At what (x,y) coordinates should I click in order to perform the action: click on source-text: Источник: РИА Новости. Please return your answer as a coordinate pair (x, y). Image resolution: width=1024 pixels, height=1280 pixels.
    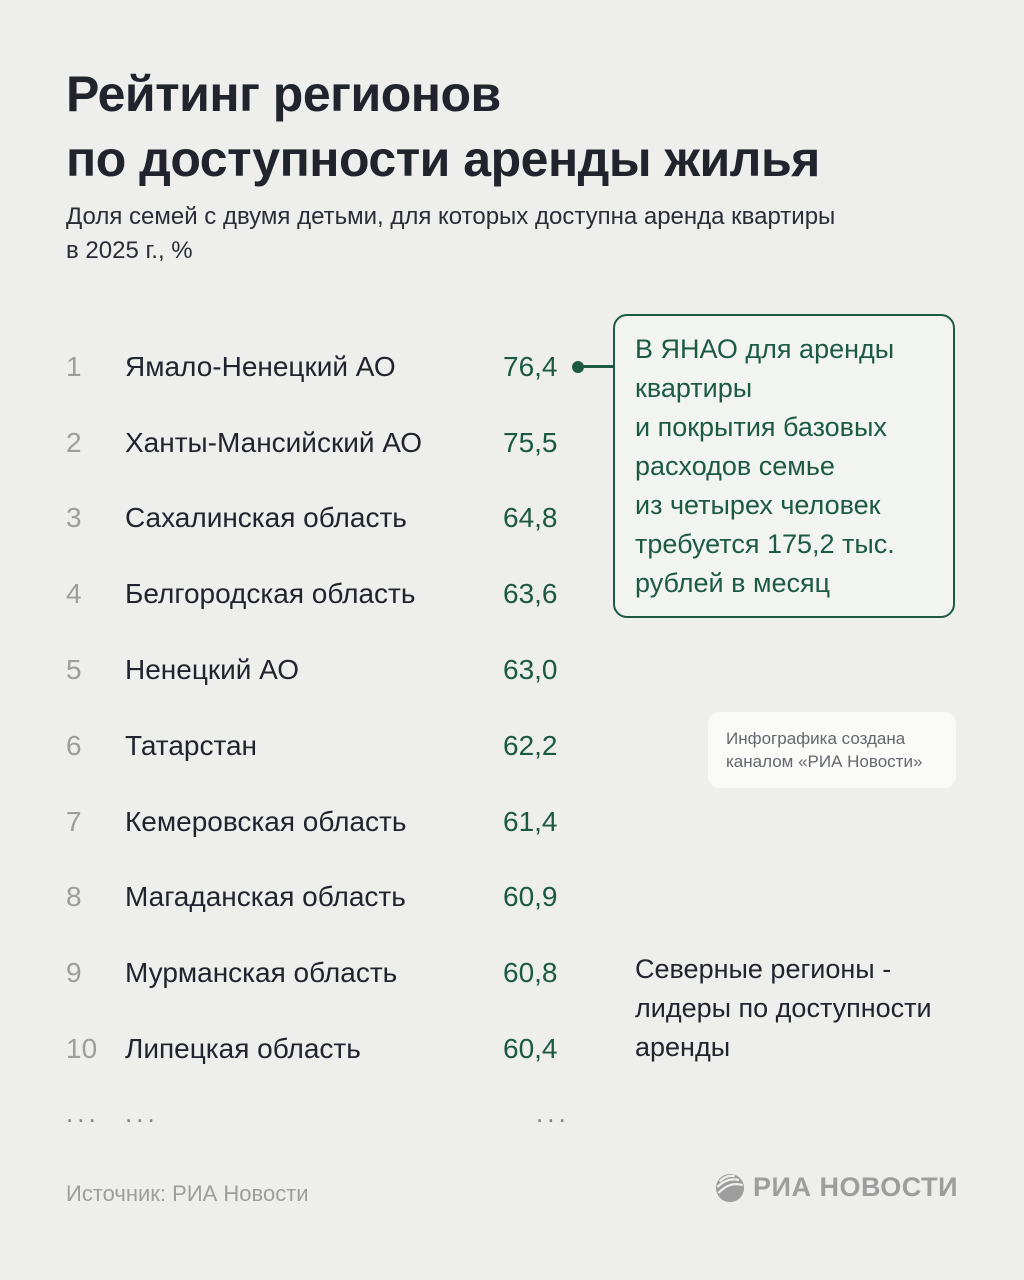
    Looking at the image, I should click on (187, 1193).